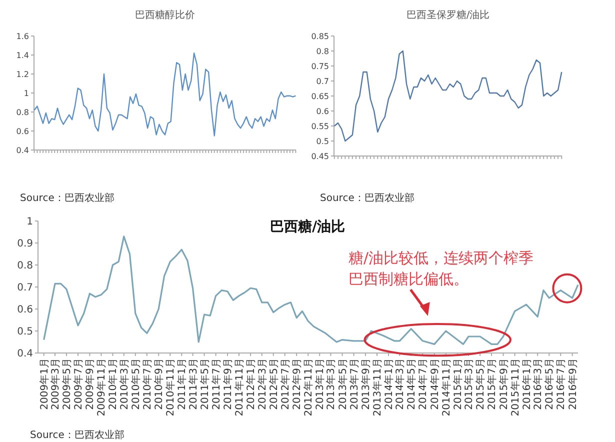 This screenshot has width=615, height=442. I want to click on x-tick-label: 2009年7月, so click(78, 384).